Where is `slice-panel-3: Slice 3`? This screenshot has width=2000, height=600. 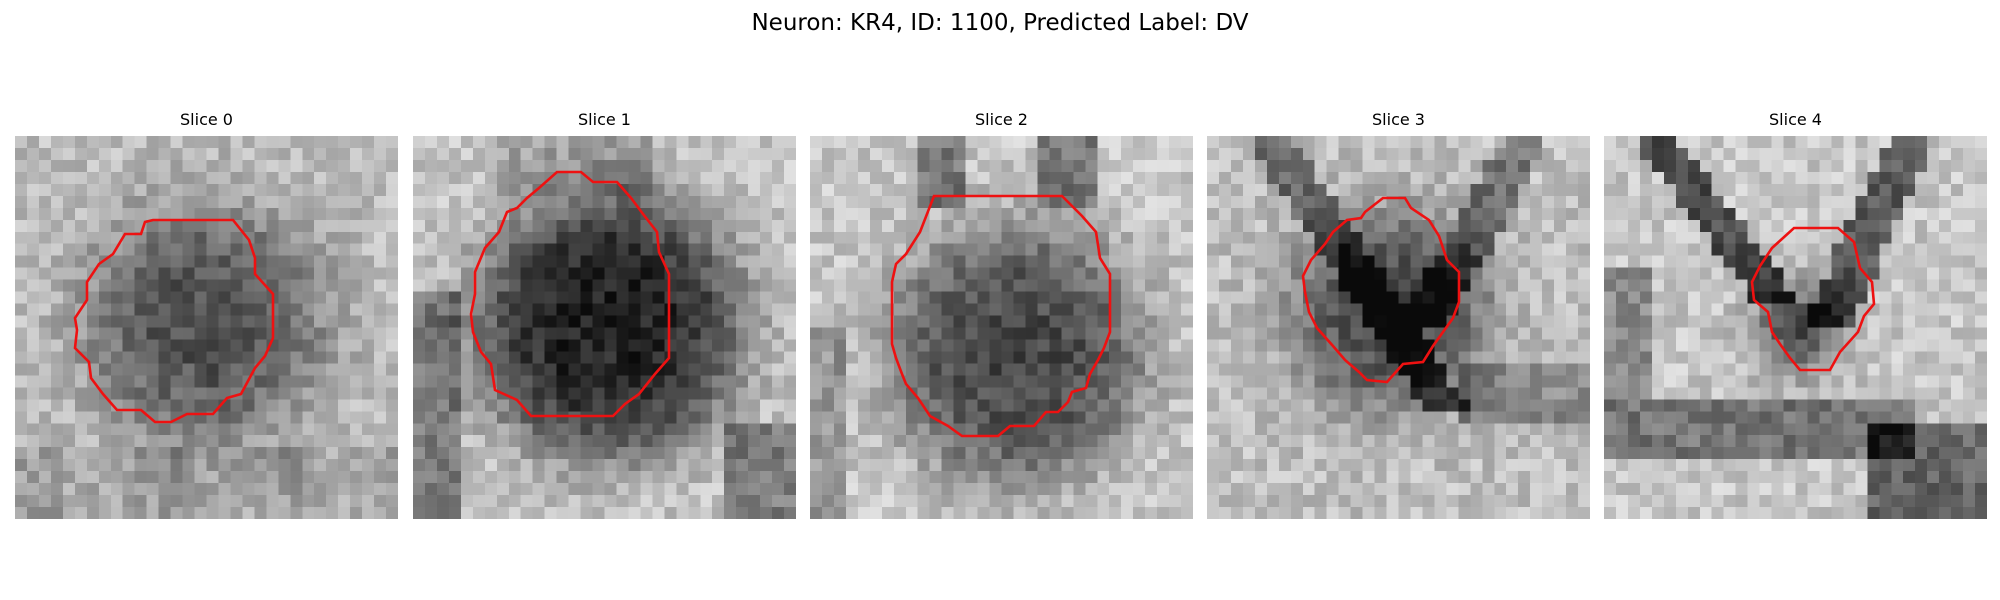
slice-panel-3: Slice 3 is located at coordinates (1398, 314).